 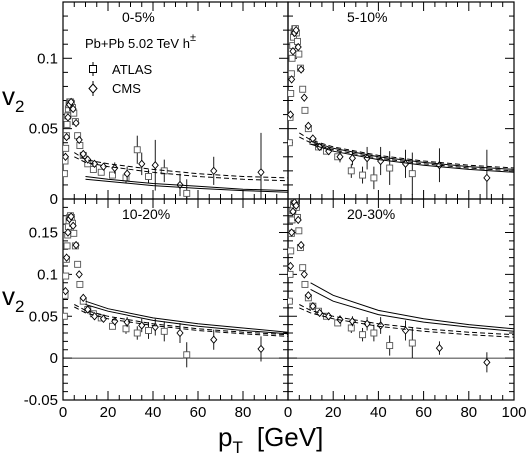 I want to click on panel-title: 20-30%, so click(x=371, y=214).